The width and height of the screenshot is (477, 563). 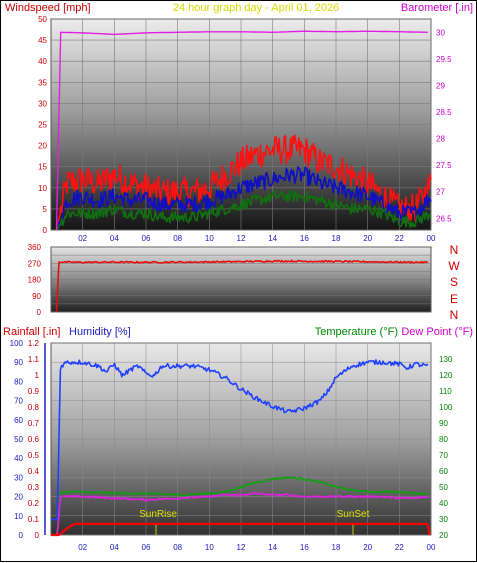 What do you see at coordinates (443, 535) in the screenshot?
I see `temperature-tick-label: 20` at bounding box center [443, 535].